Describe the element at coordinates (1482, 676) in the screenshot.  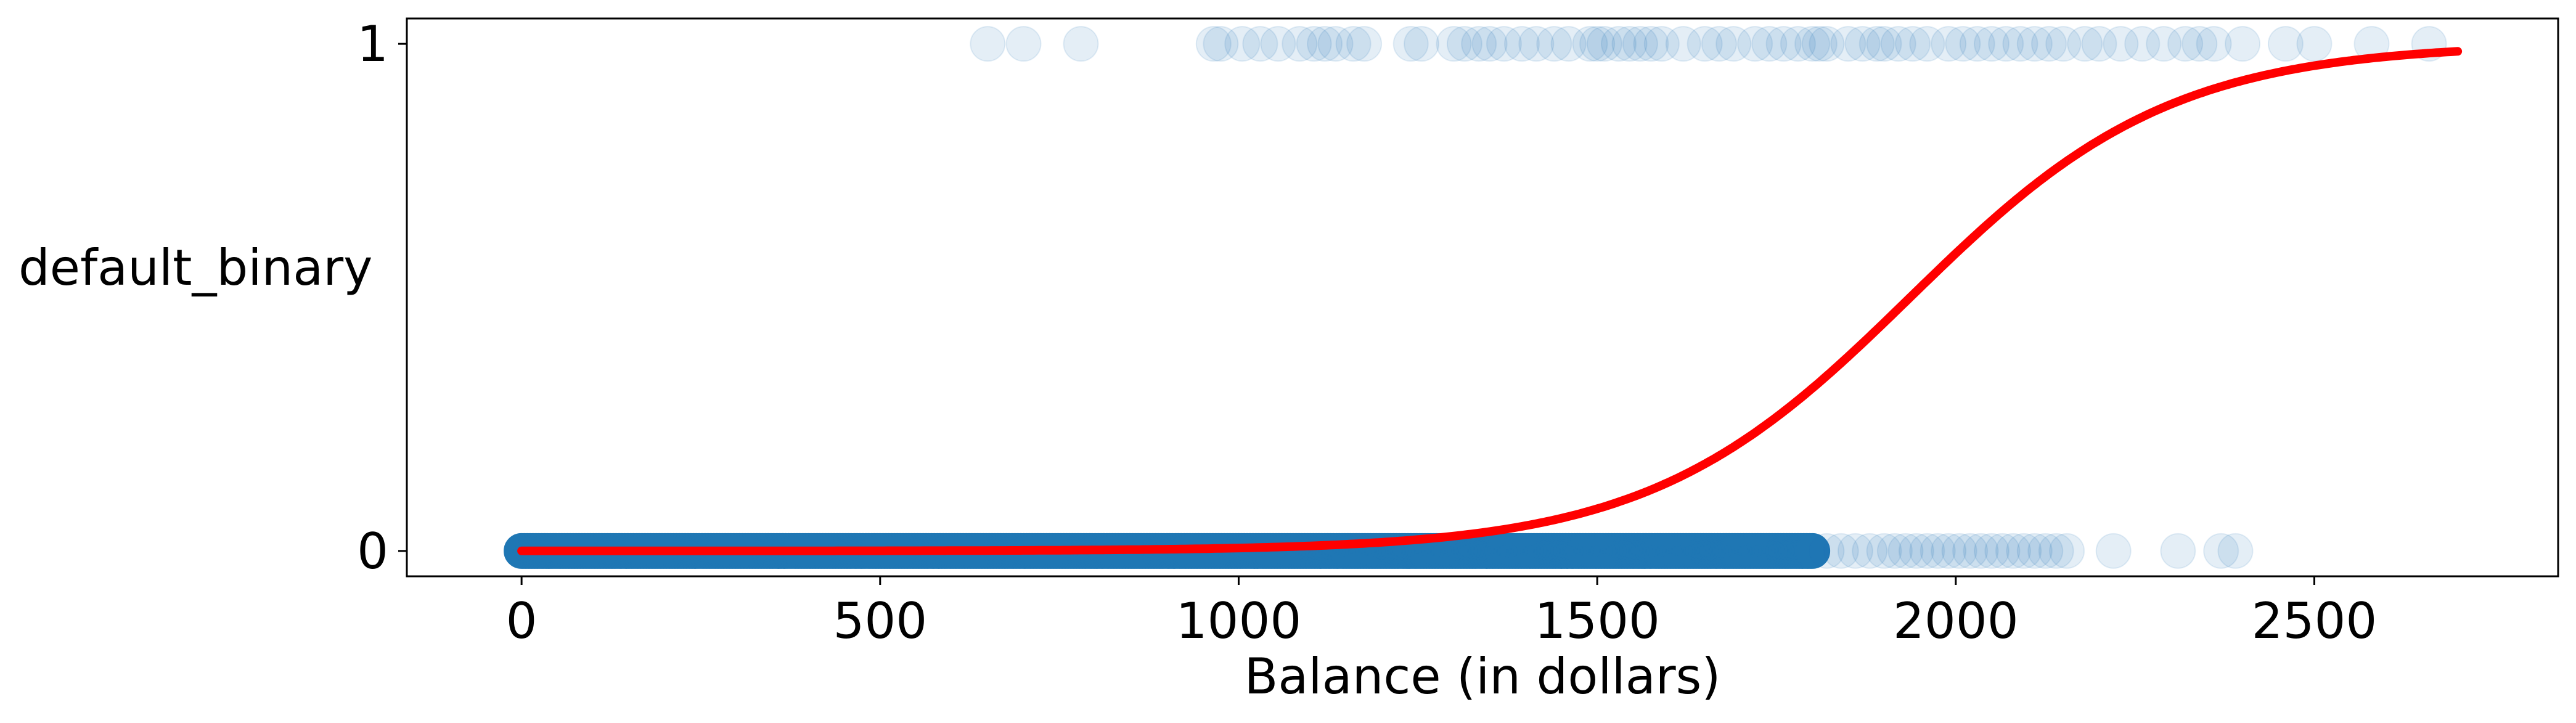
I see `x-axis-label: Balance (in dollars)` at that location.